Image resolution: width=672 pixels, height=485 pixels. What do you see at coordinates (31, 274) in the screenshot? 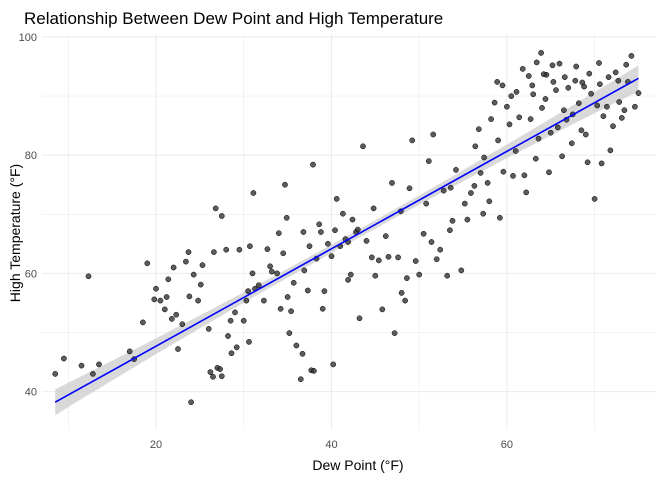
I see `y-tick-label: 60` at bounding box center [31, 274].